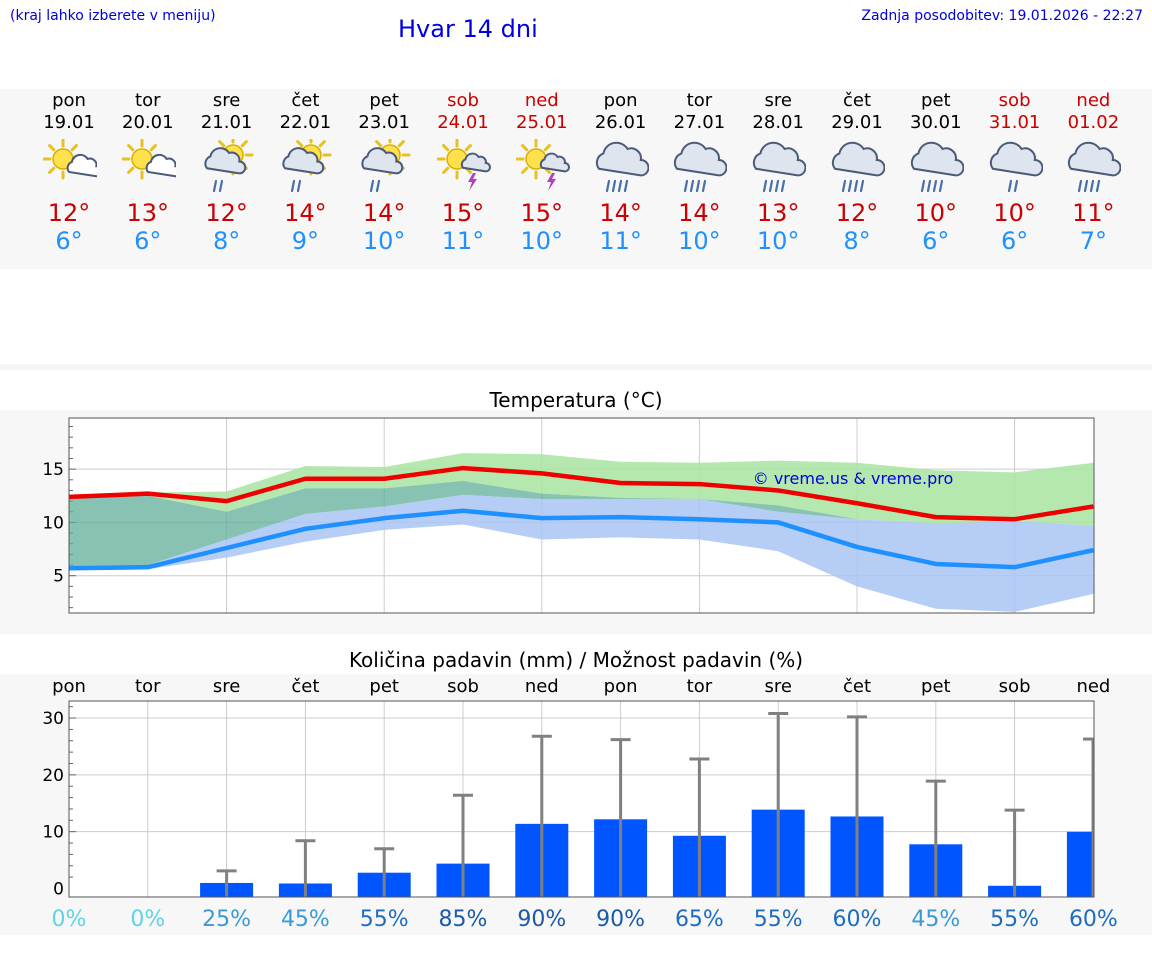 This screenshot has height=975, width=1152. Describe the element at coordinates (1014, 122) in the screenshot. I see `day-date: 31.01` at that location.